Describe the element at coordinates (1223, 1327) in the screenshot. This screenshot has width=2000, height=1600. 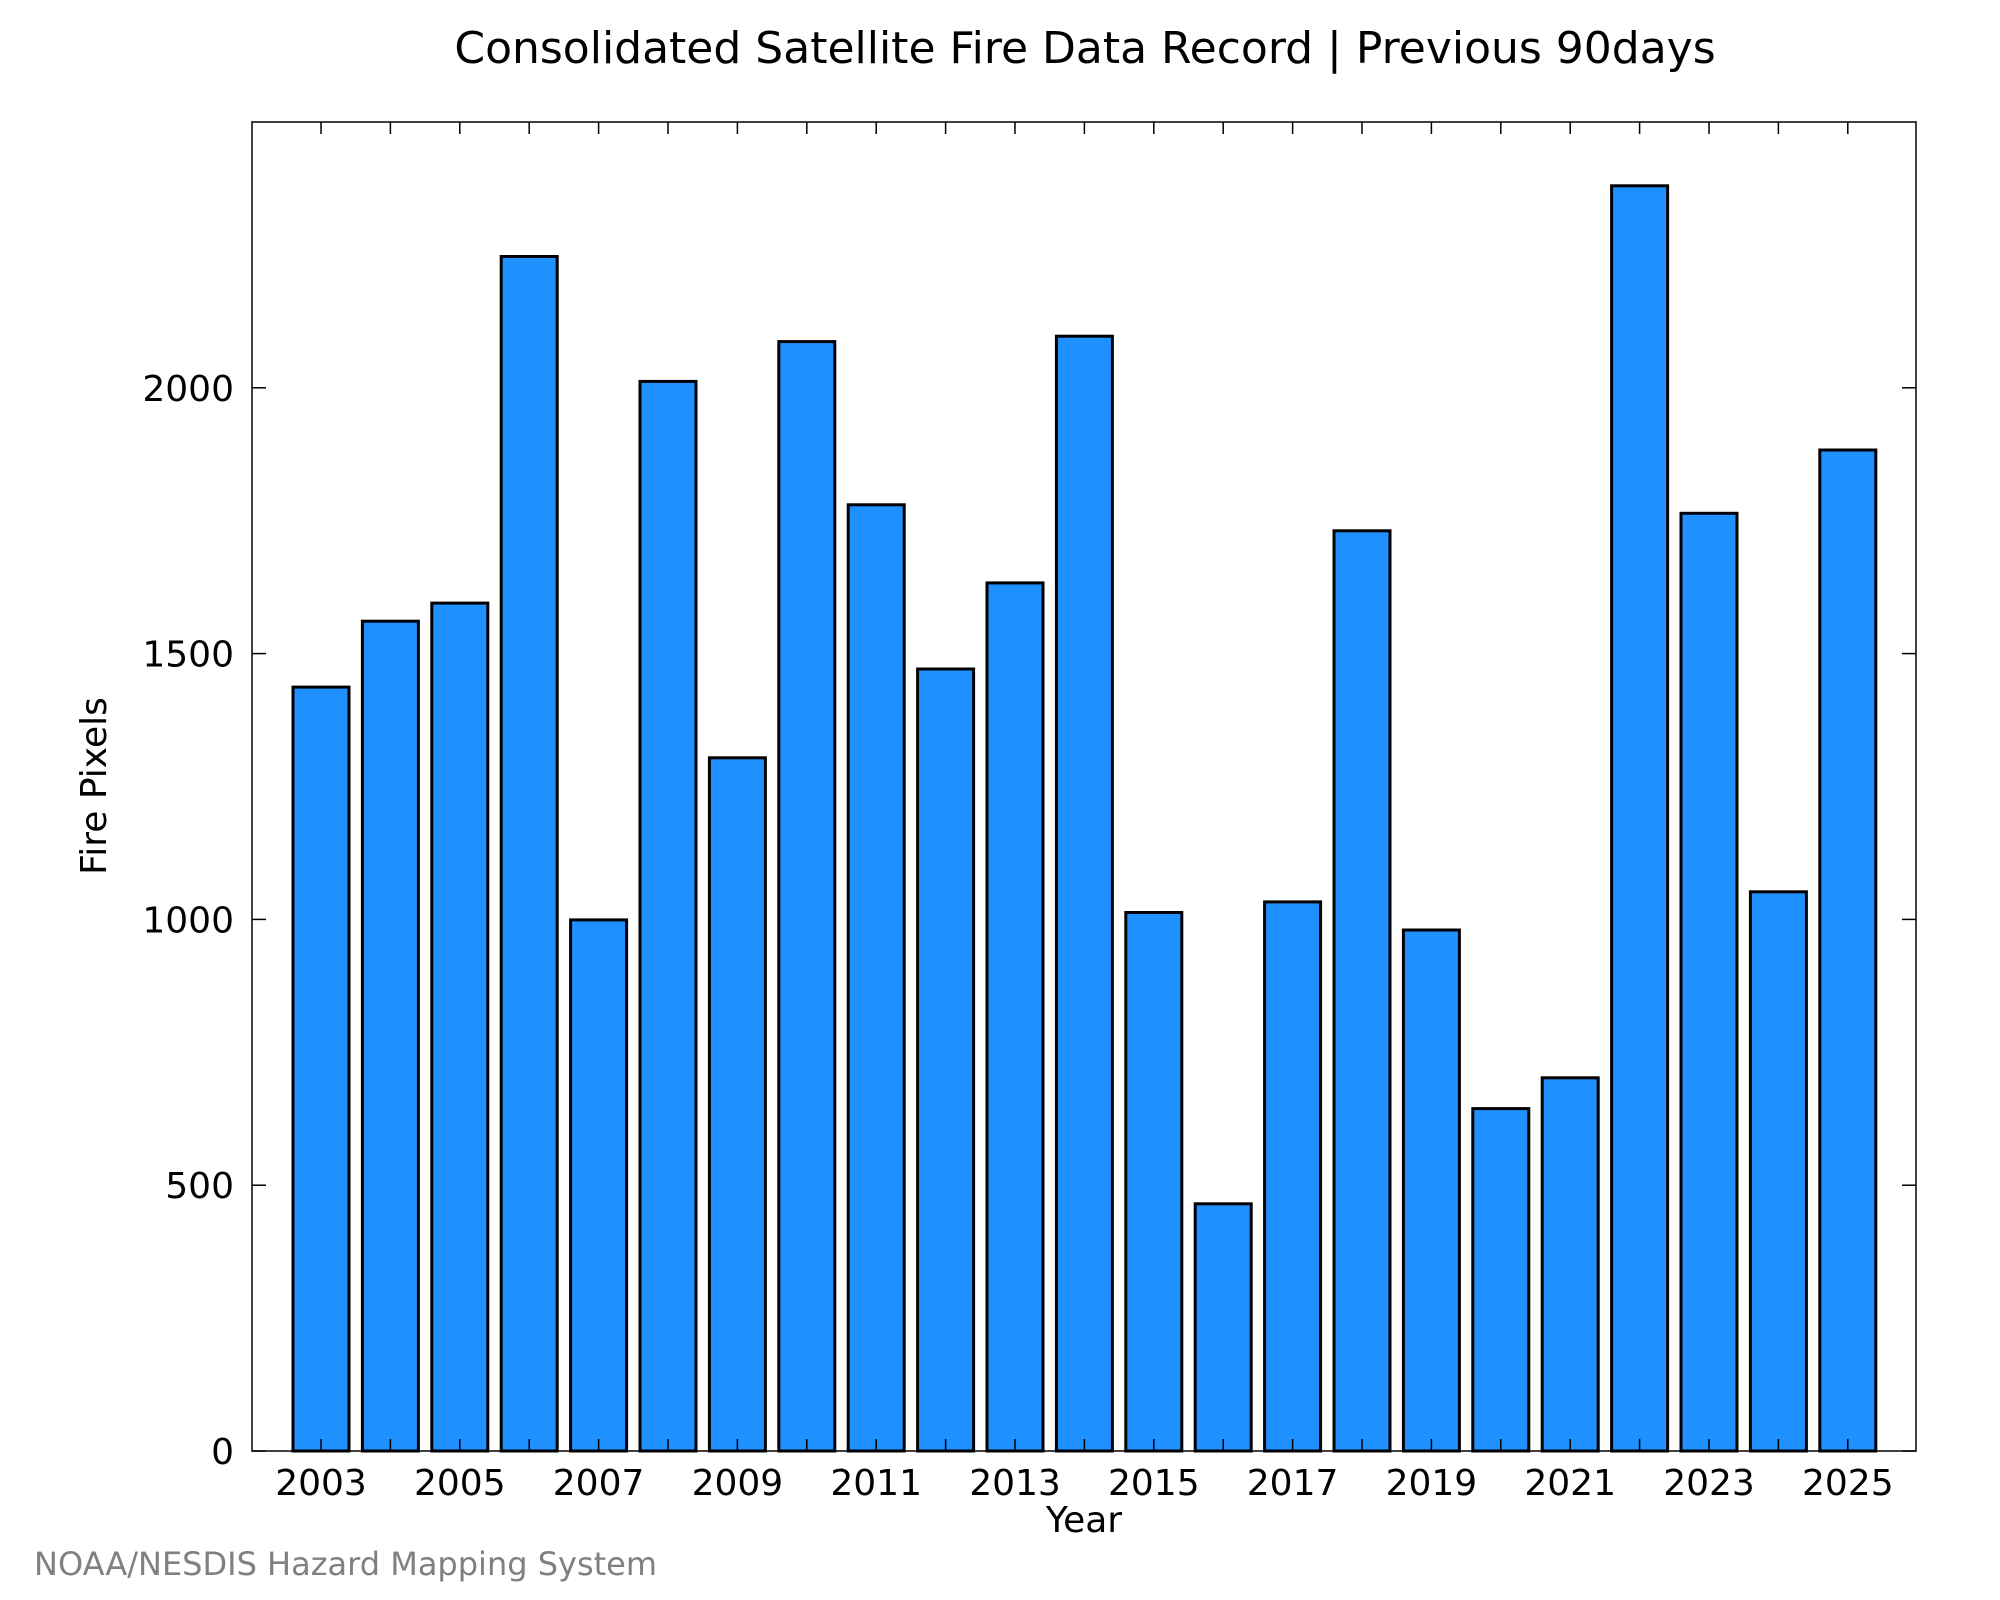
I see `bar-2016` at that location.